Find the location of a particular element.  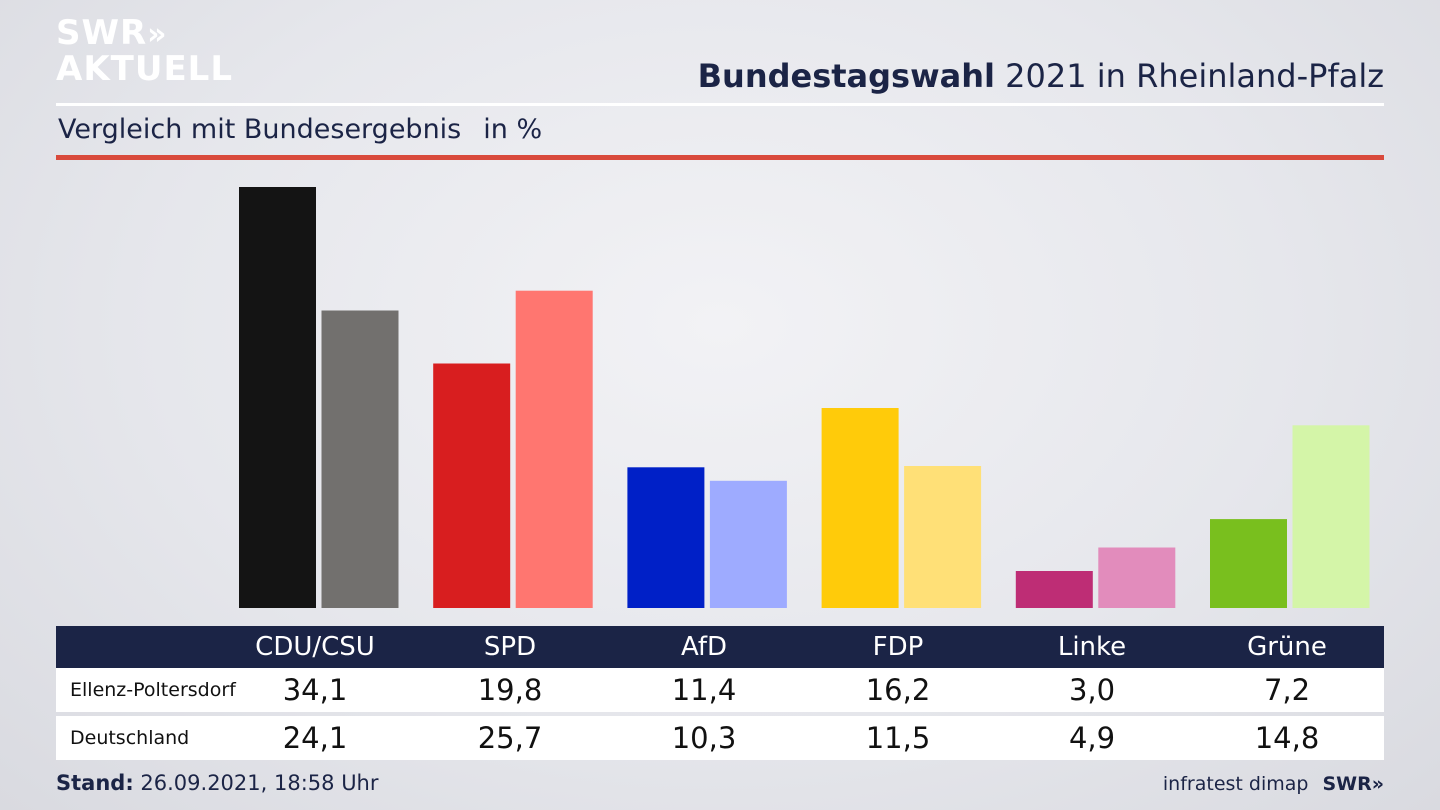

bar-gr-ne-local is located at coordinates (1248, 563).